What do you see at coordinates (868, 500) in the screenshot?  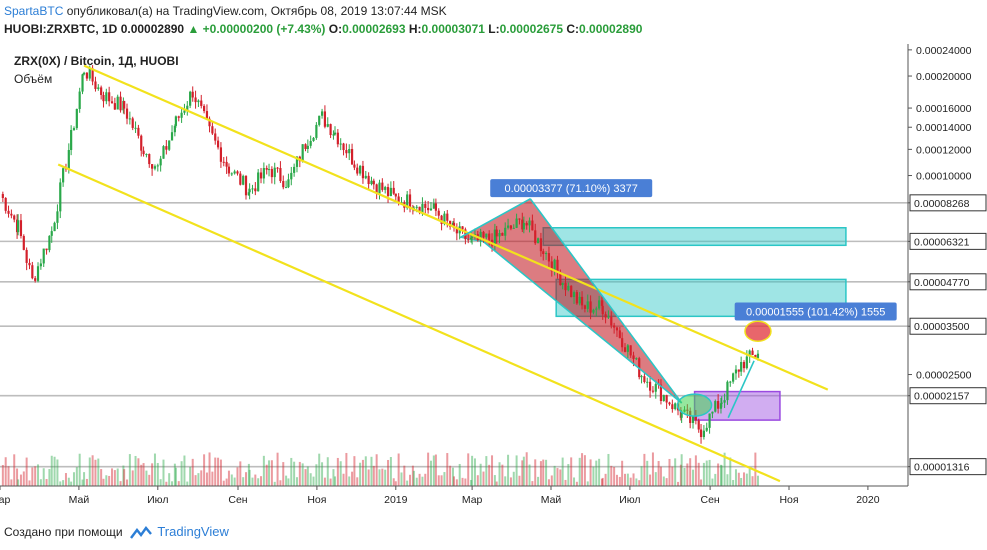 I see `x-tick-label: 2020` at bounding box center [868, 500].